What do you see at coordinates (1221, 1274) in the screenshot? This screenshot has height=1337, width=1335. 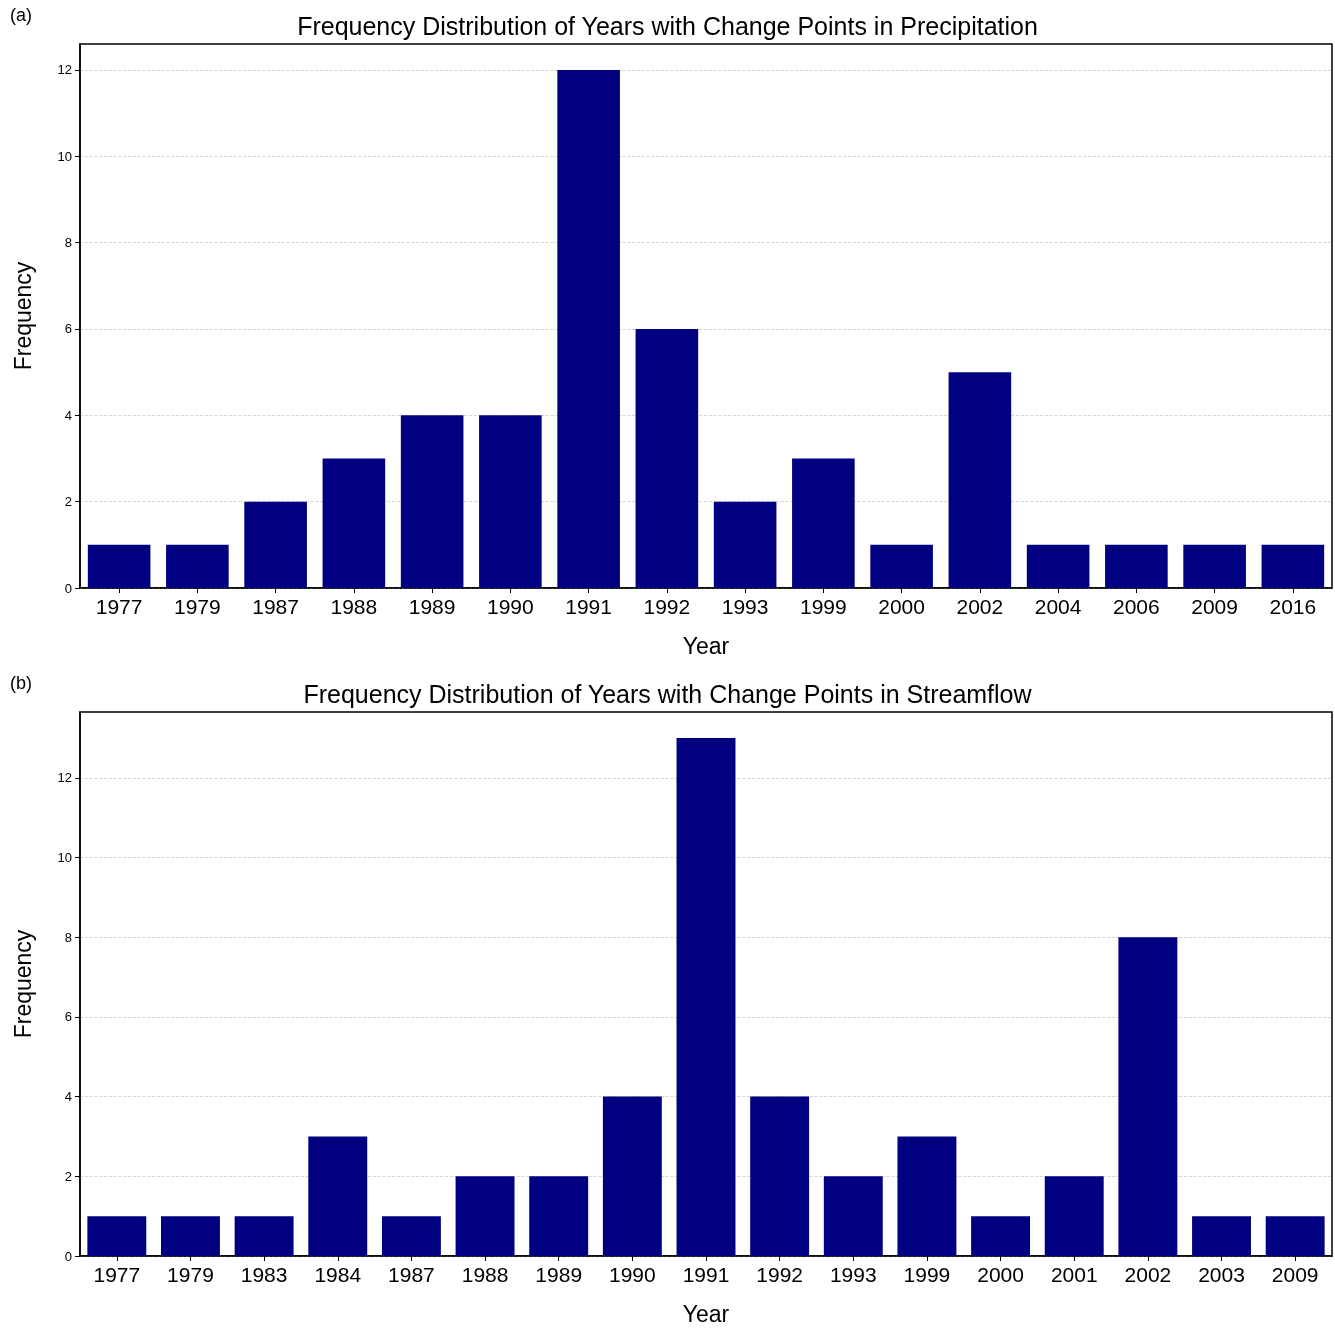 I see `x-tick-label: 2003` at bounding box center [1221, 1274].